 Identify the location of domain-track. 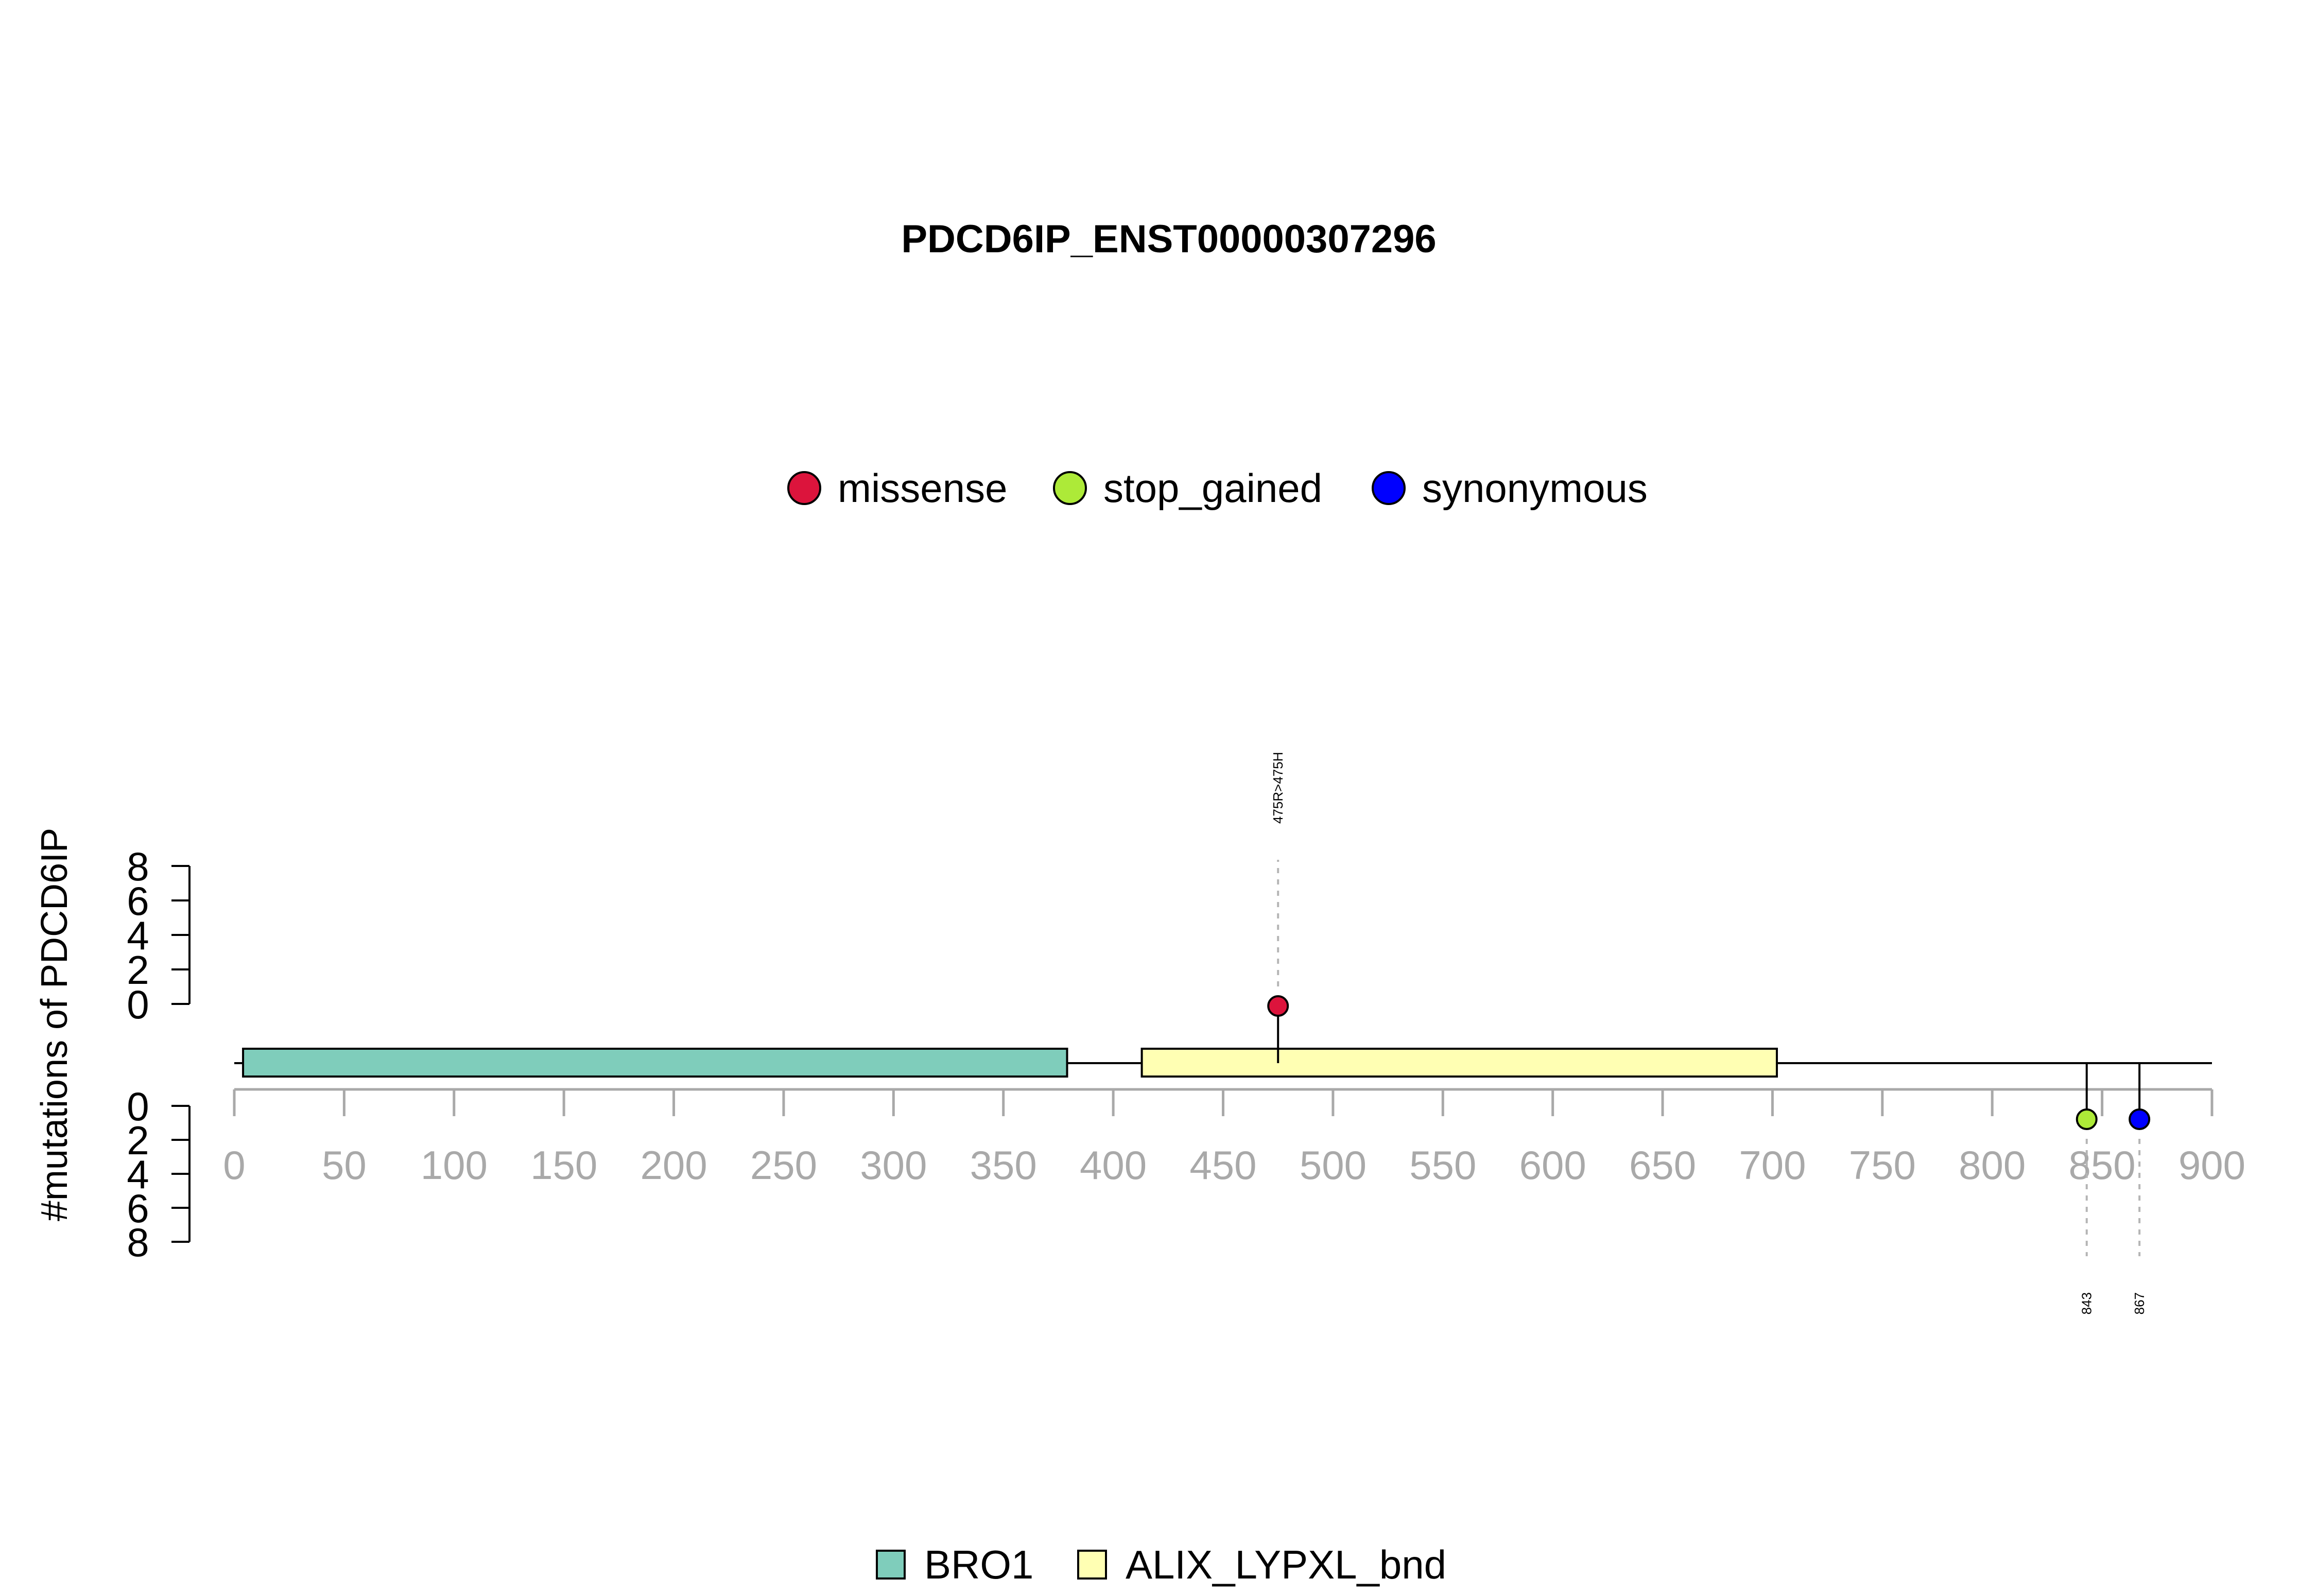
(1010, 1063).